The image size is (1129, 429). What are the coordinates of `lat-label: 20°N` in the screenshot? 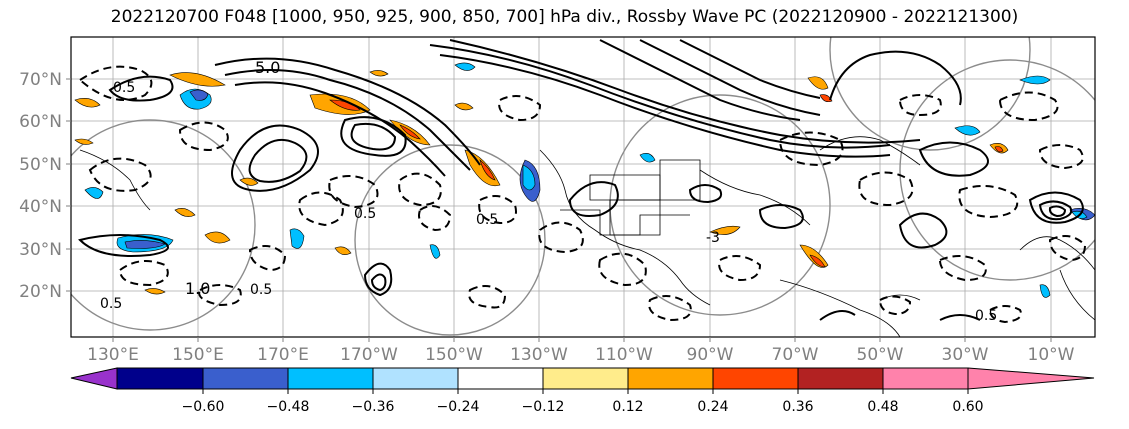 It's located at (40, 292).